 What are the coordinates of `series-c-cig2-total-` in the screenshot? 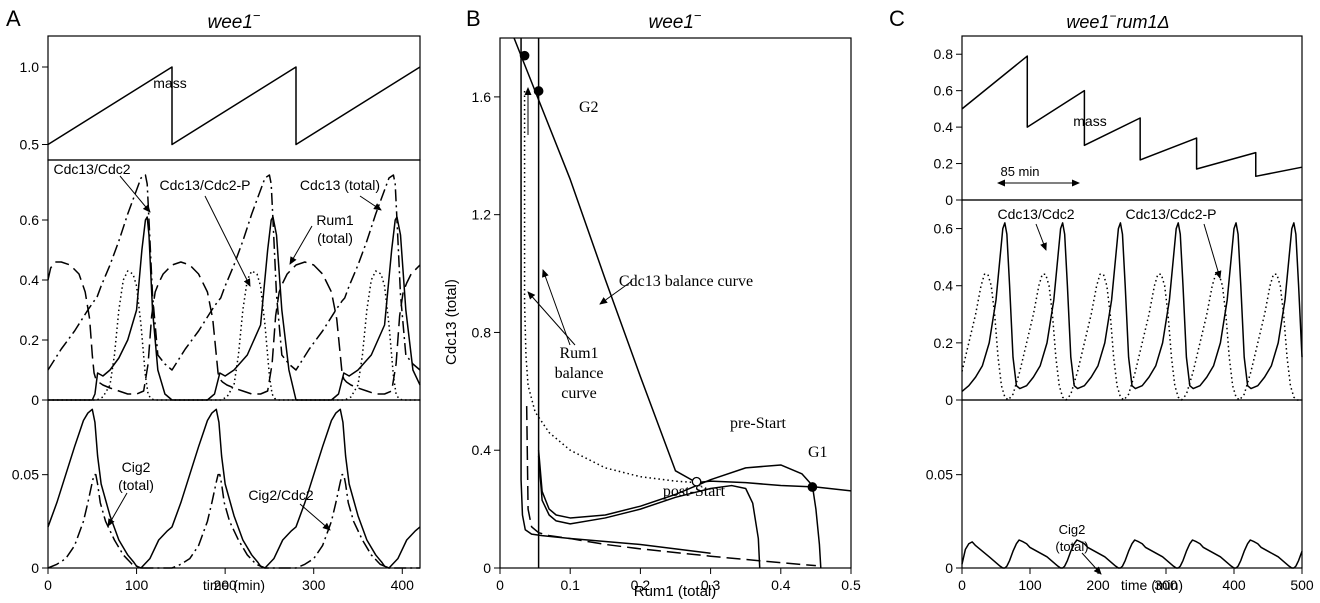 It's located at (1132, 554).